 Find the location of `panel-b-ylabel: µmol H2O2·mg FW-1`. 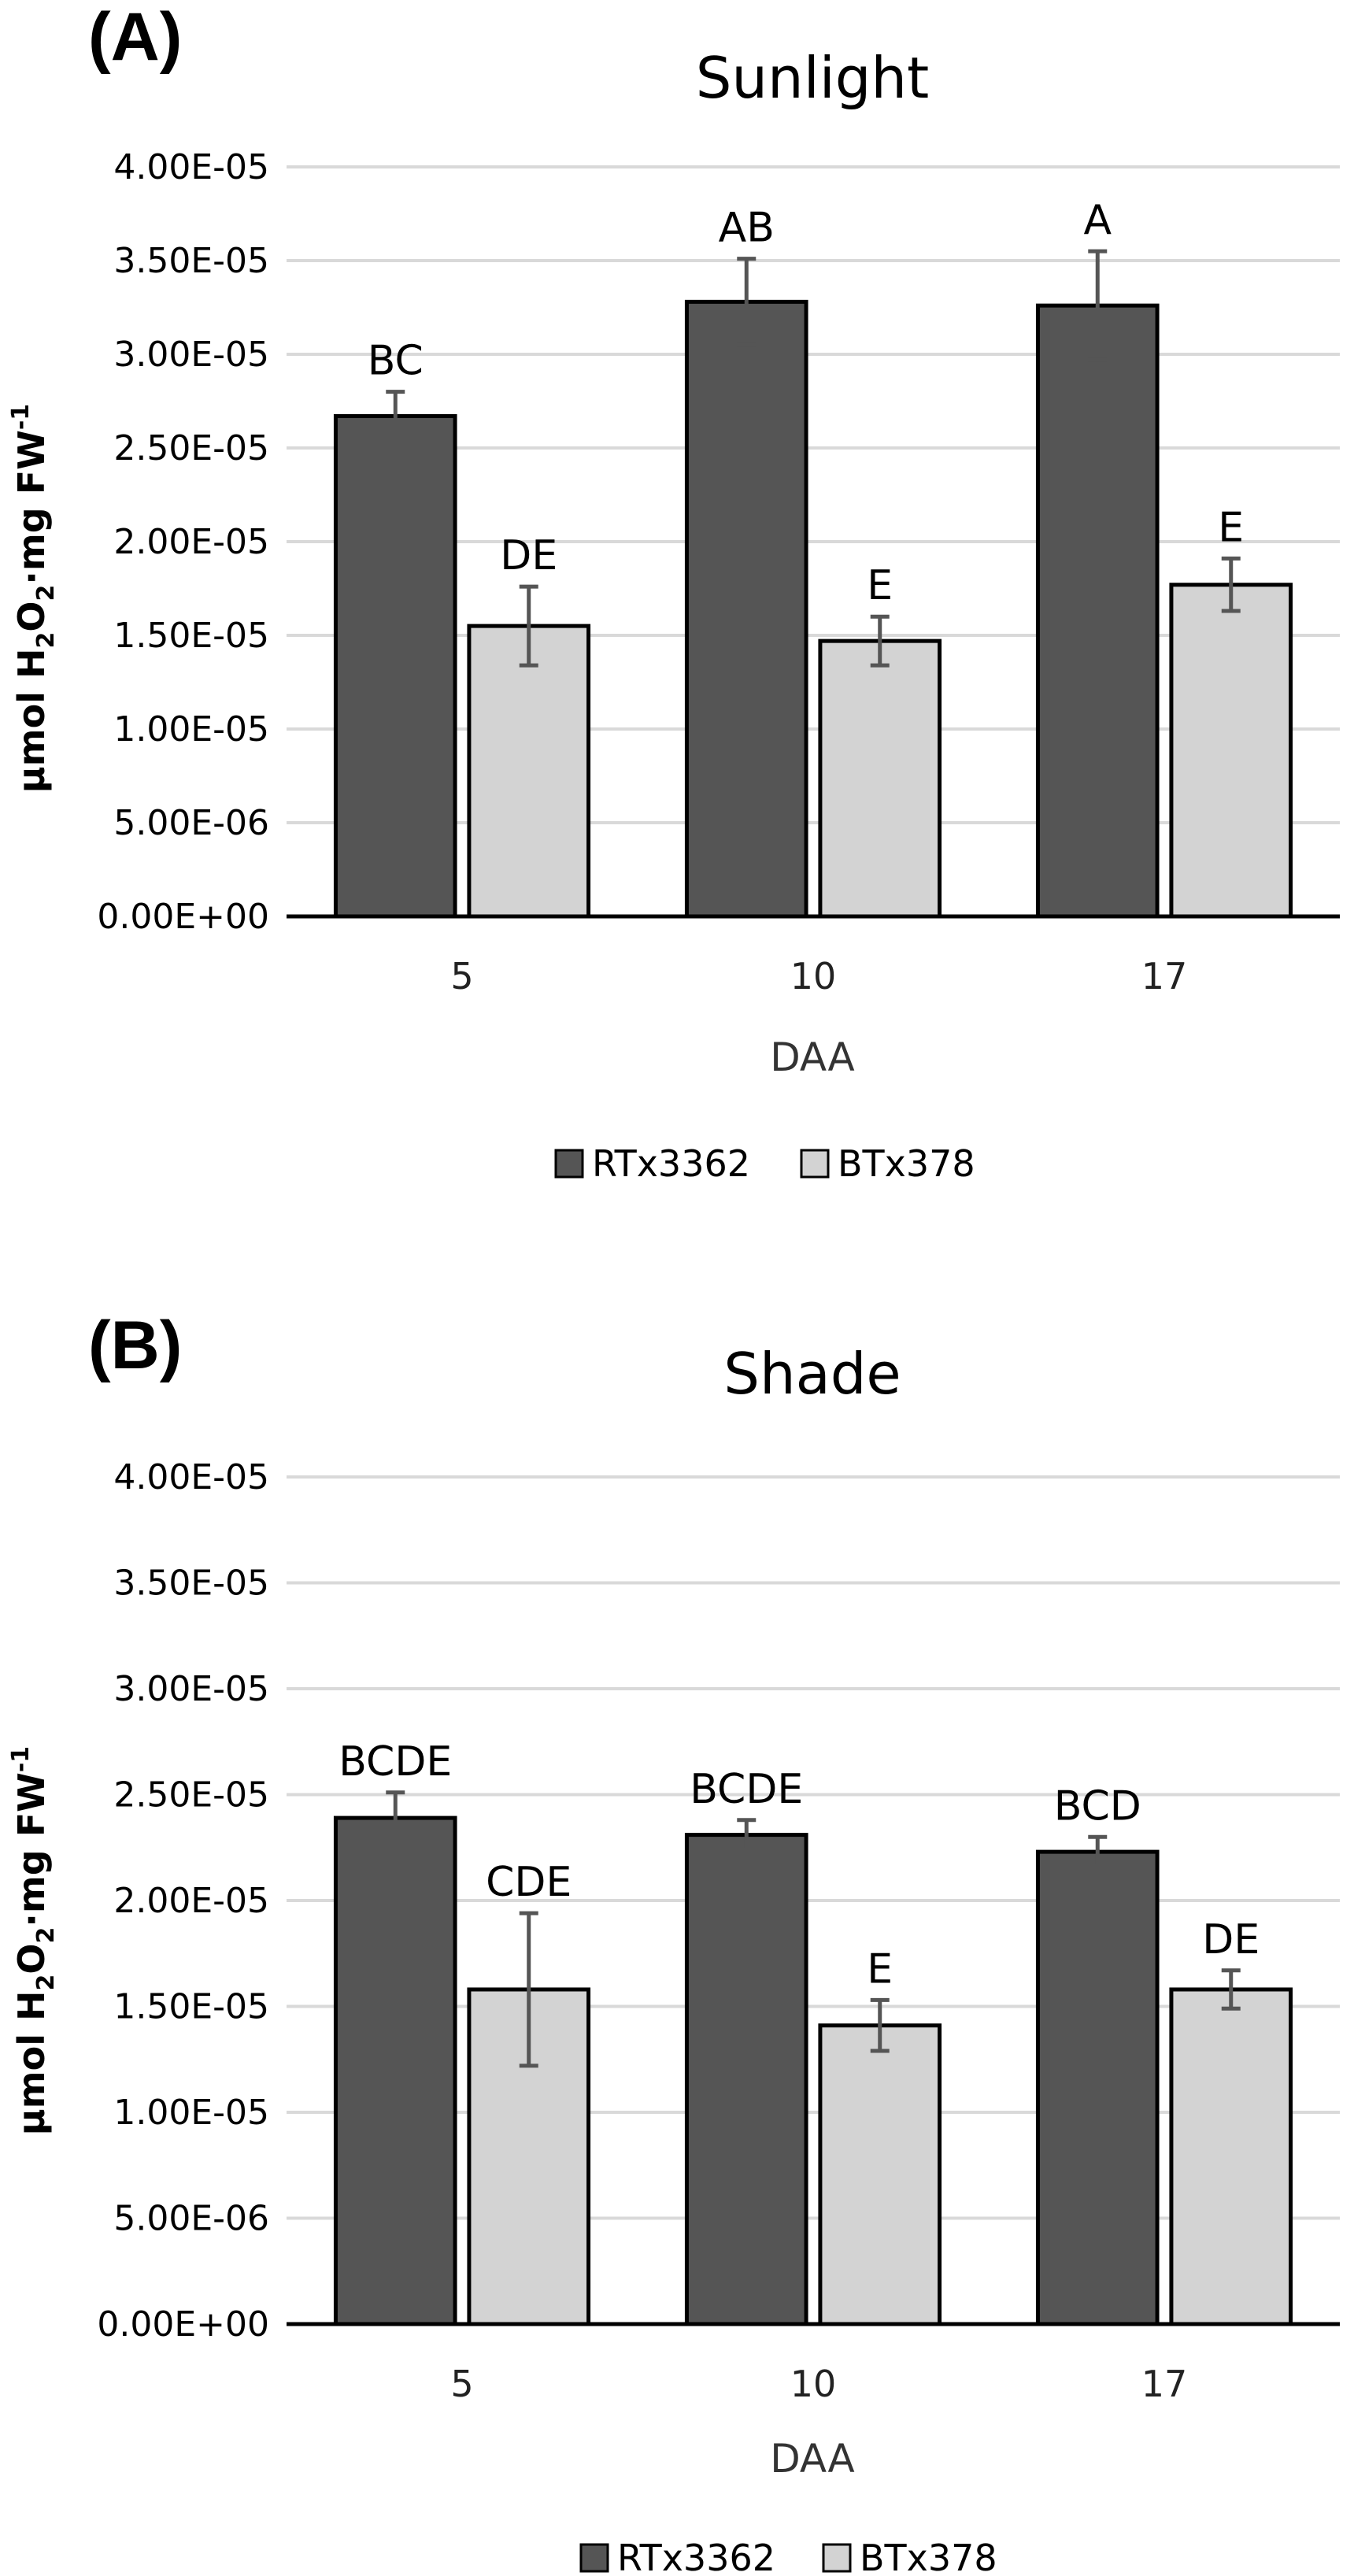

panel-b-ylabel: µmol H2O2·mg FW-1 is located at coordinates (33, 1940).